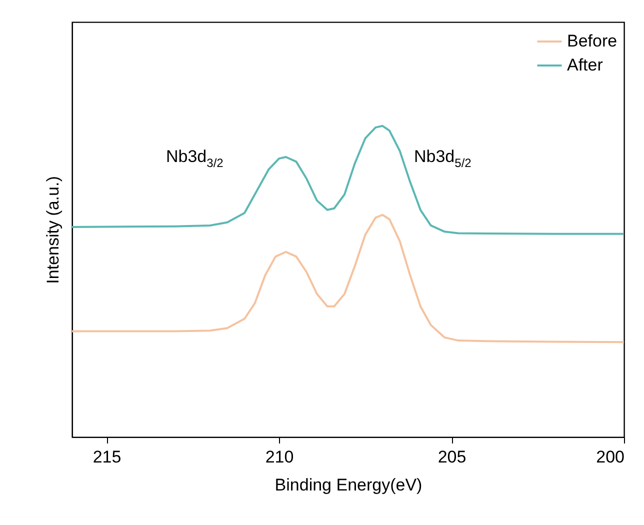  What do you see at coordinates (279, 457) in the screenshot?
I see `x-tick-label: 210` at bounding box center [279, 457].